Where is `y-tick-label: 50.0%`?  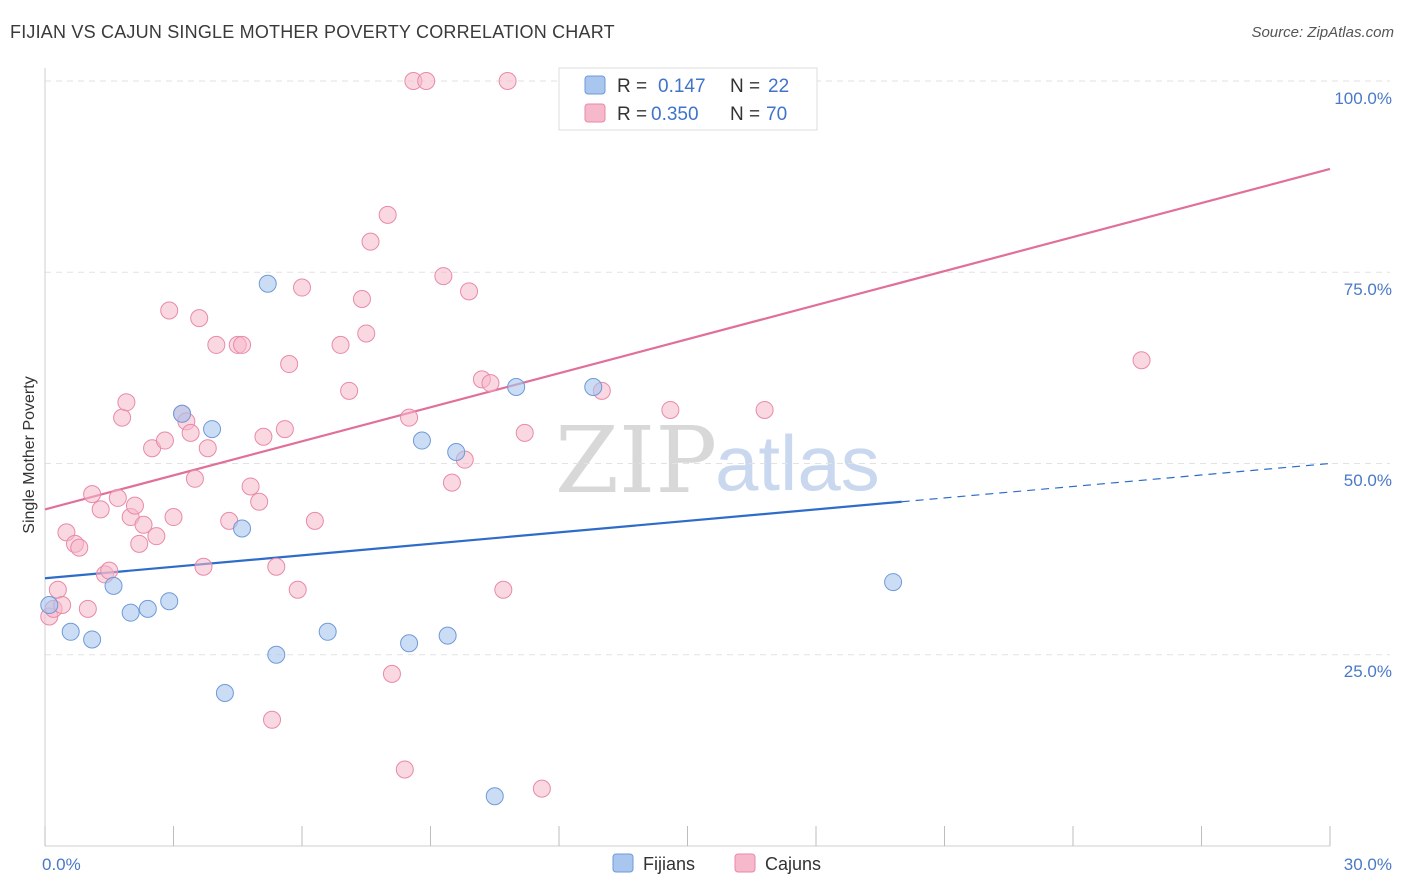
y-tick-label: 50.0% is located at coordinates (1368, 480).